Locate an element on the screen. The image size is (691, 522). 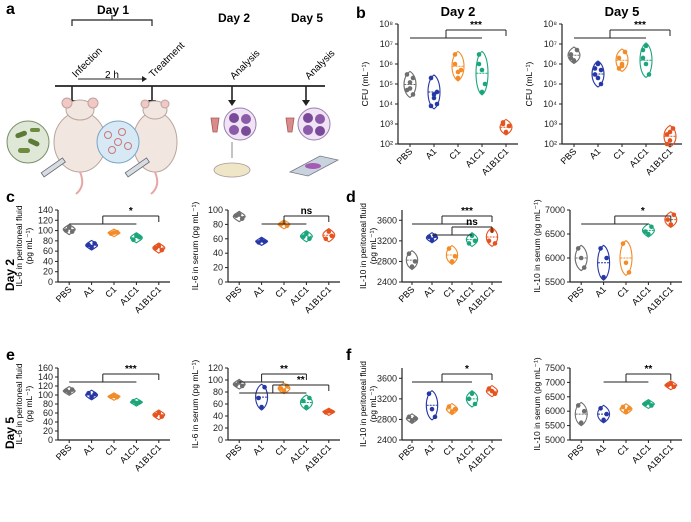
y-tick-label: 140 is located at coordinates (45, 210).